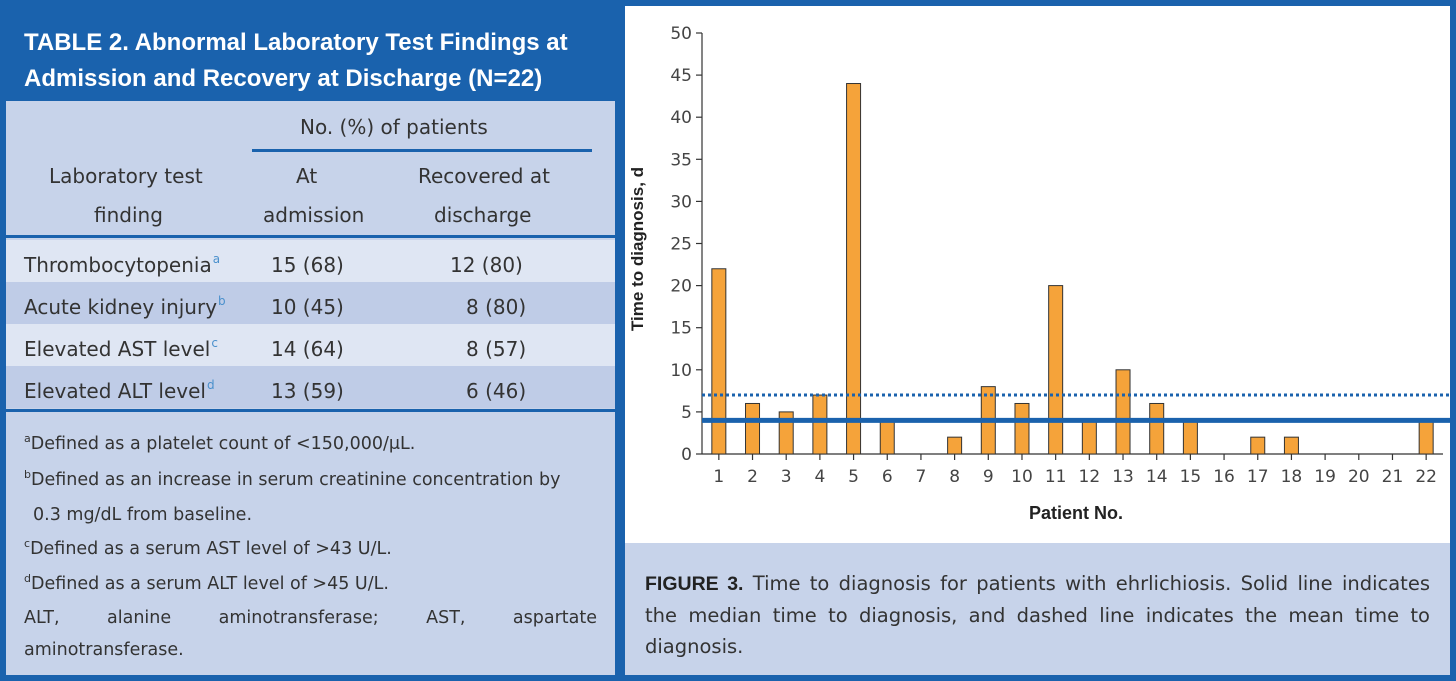 This screenshot has height=681, width=1456. What do you see at coordinates (887, 477) in the screenshot?
I see `x-tick-label: 6` at bounding box center [887, 477].